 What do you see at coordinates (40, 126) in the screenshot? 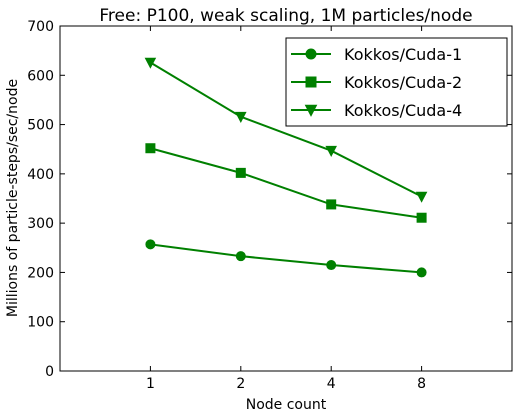
I see `y-tick-label: 500` at bounding box center [40, 126].